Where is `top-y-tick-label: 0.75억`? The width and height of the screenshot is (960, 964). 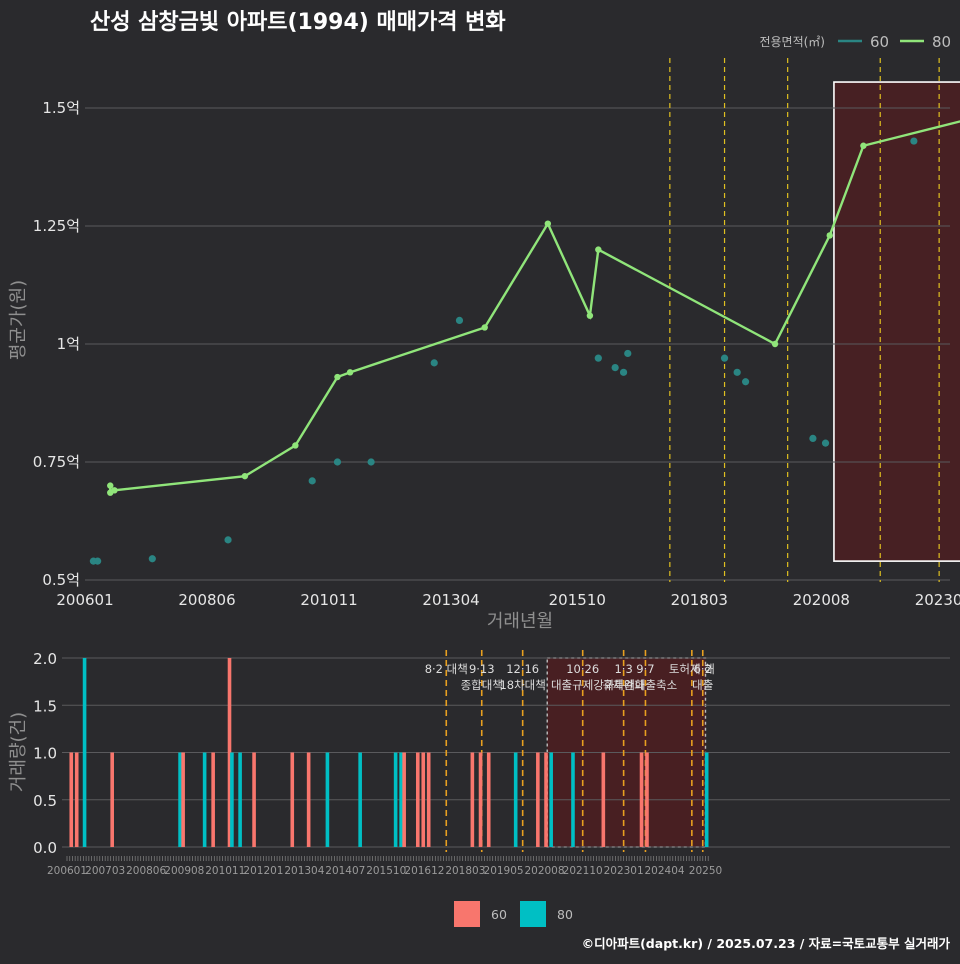
top-y-tick-label: 0.75억 is located at coordinates (56, 462).